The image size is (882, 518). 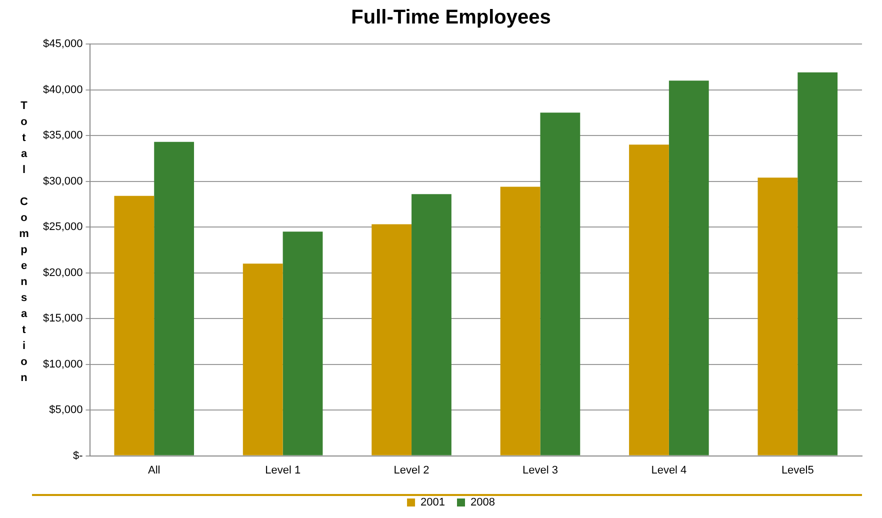 What do you see at coordinates (412, 470) in the screenshot?
I see `x-tick-label: Level 2` at bounding box center [412, 470].